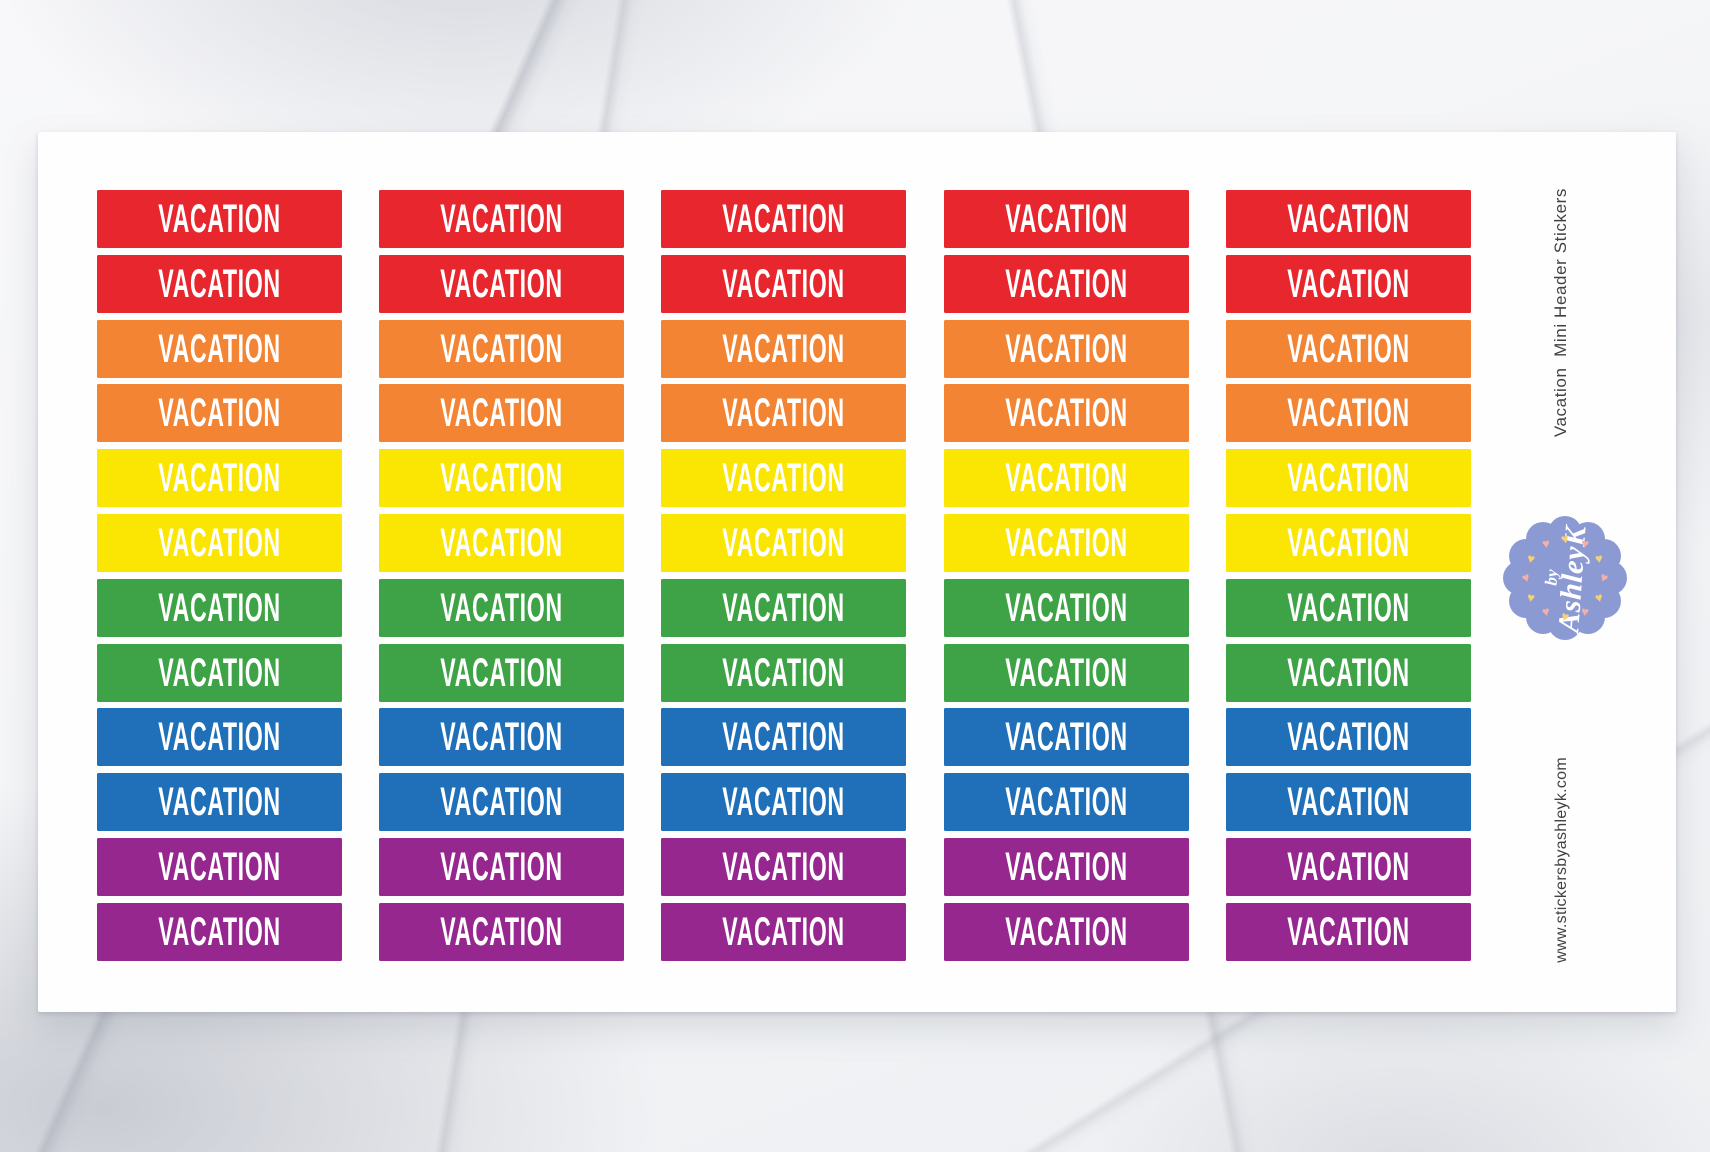  Describe the element at coordinates (1561, 860) in the screenshot. I see `sheet-side-url: www.stickersbyashleyk.com` at that location.